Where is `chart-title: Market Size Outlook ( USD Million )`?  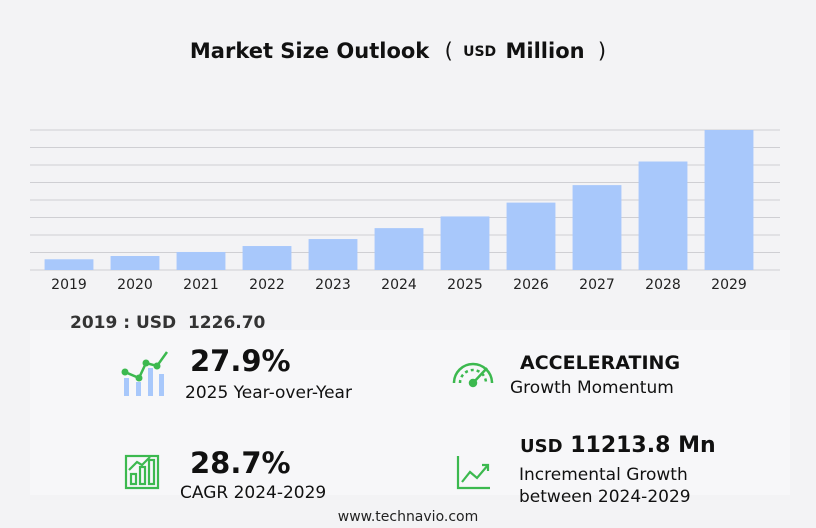
chart-title: Market Size Outlook ( USD Million ) is located at coordinates (398, 51).